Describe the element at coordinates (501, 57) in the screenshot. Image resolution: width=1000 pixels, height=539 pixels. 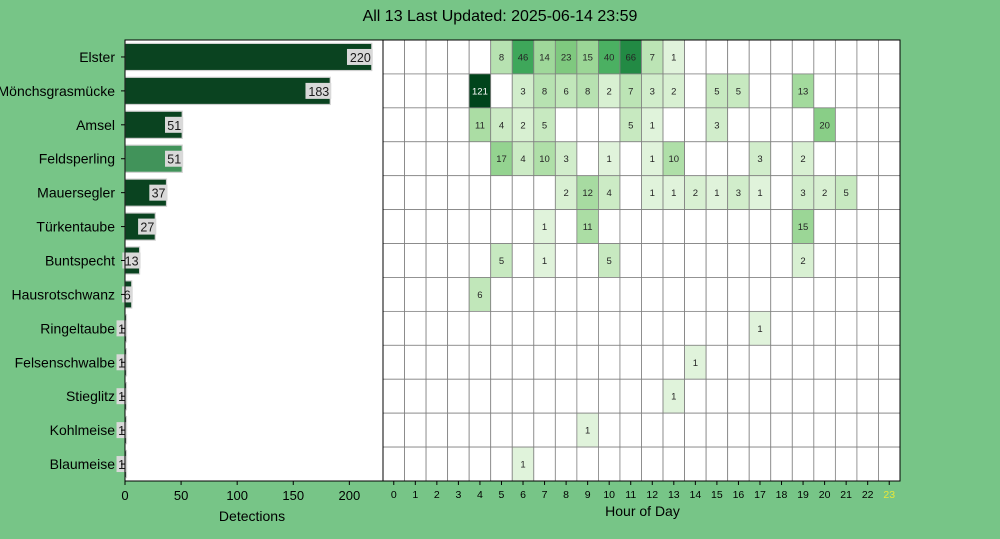
I see `heatmap-cell-label: 8` at that location.